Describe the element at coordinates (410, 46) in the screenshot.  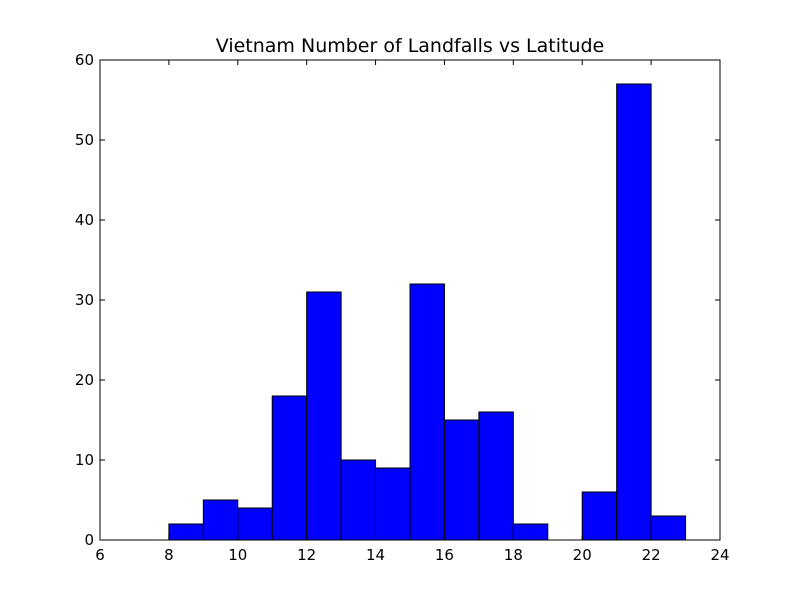
I see `chart-title: Vietnam Number of Landfalls vs Latitude` at that location.